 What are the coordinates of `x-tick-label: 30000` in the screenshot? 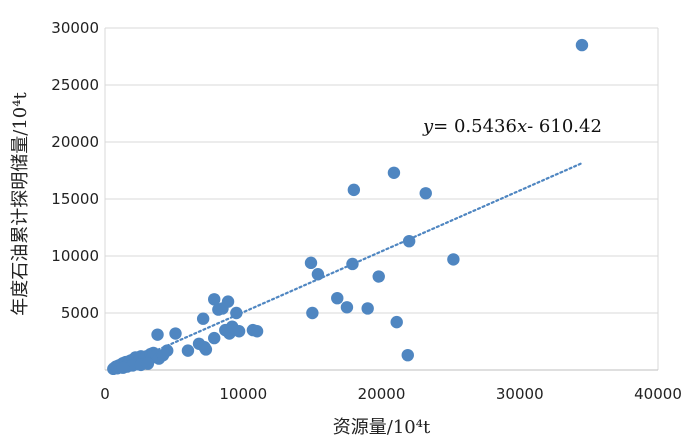 It's located at (520, 394).